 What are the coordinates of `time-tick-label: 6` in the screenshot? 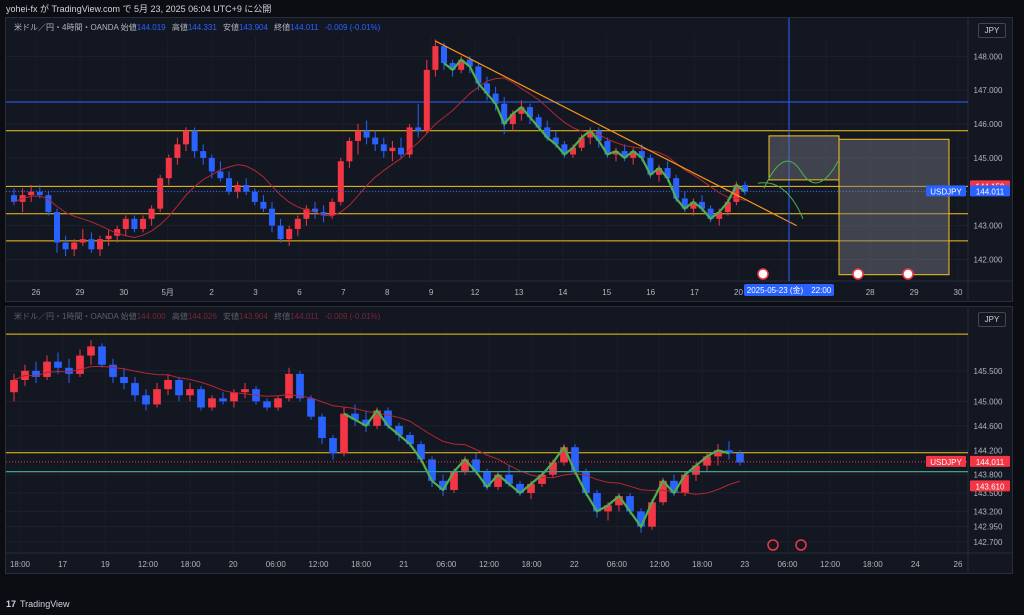 It's located at (299, 292).